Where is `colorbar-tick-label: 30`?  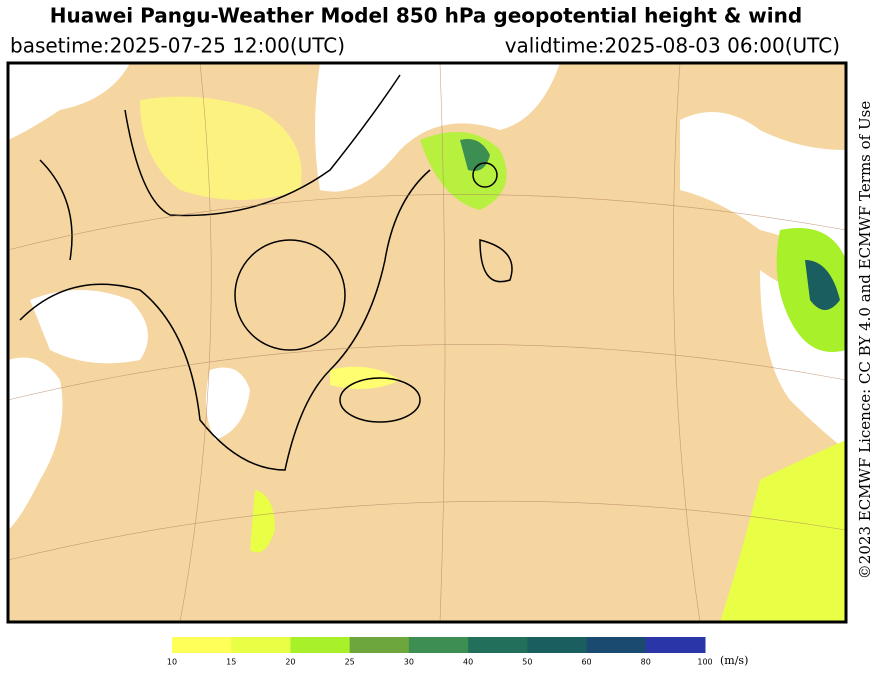 colorbar-tick-label: 30 is located at coordinates (409, 662).